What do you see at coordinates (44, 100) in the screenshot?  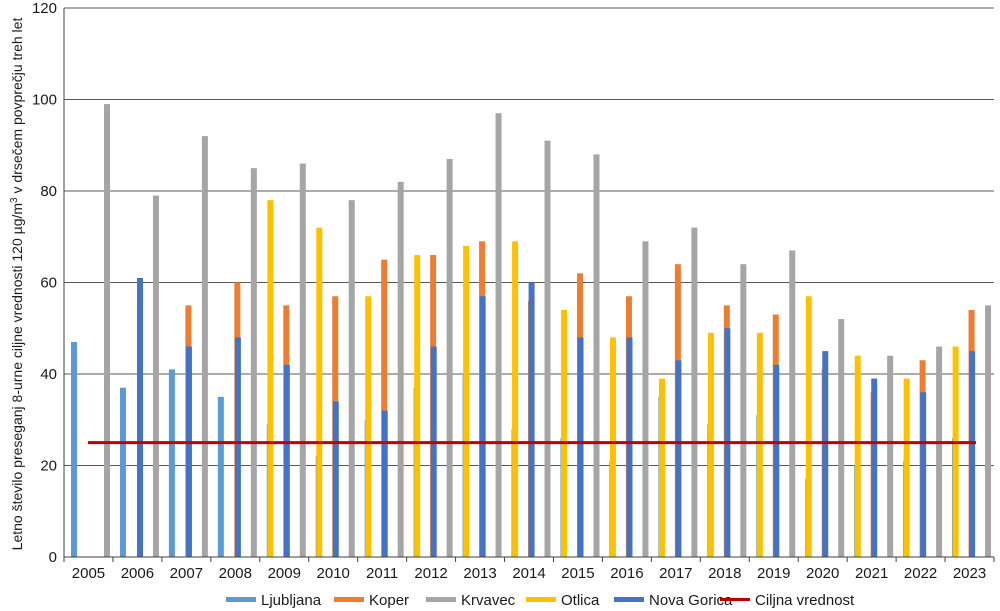 I see `y-tick-label: 100` at bounding box center [44, 100].